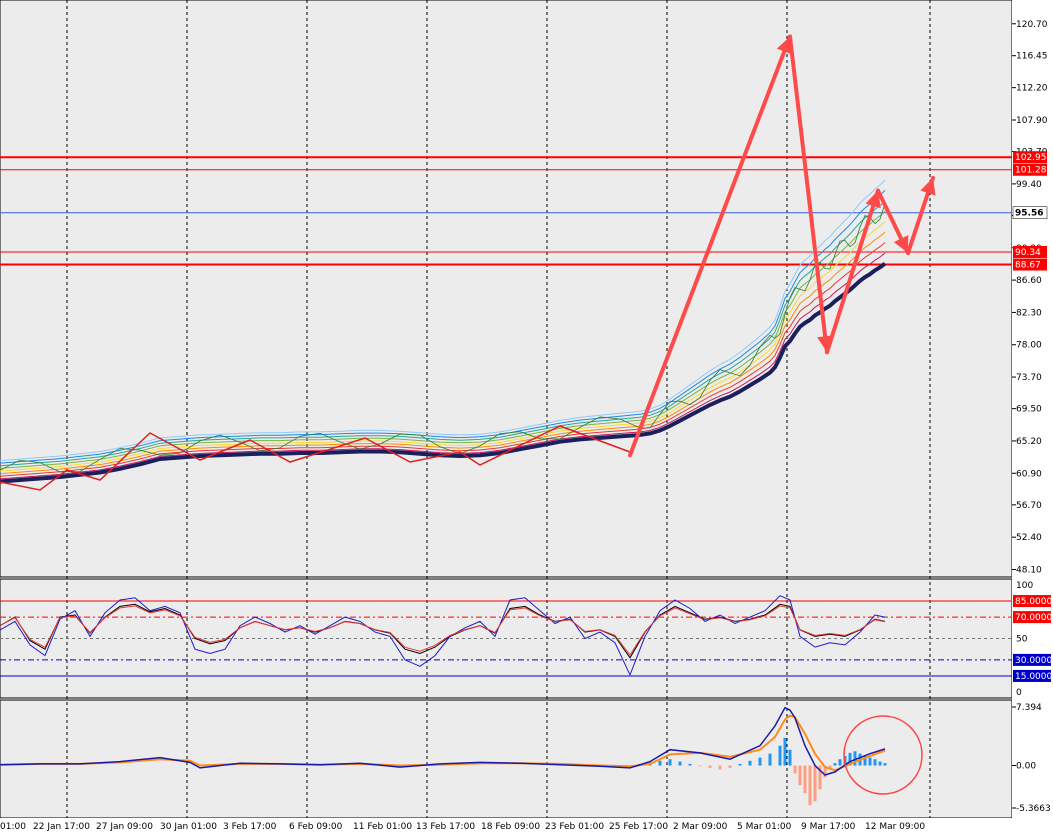 This screenshot has width=1053, height=832. I want to click on last-price-tag-bg, so click(1030, 212).